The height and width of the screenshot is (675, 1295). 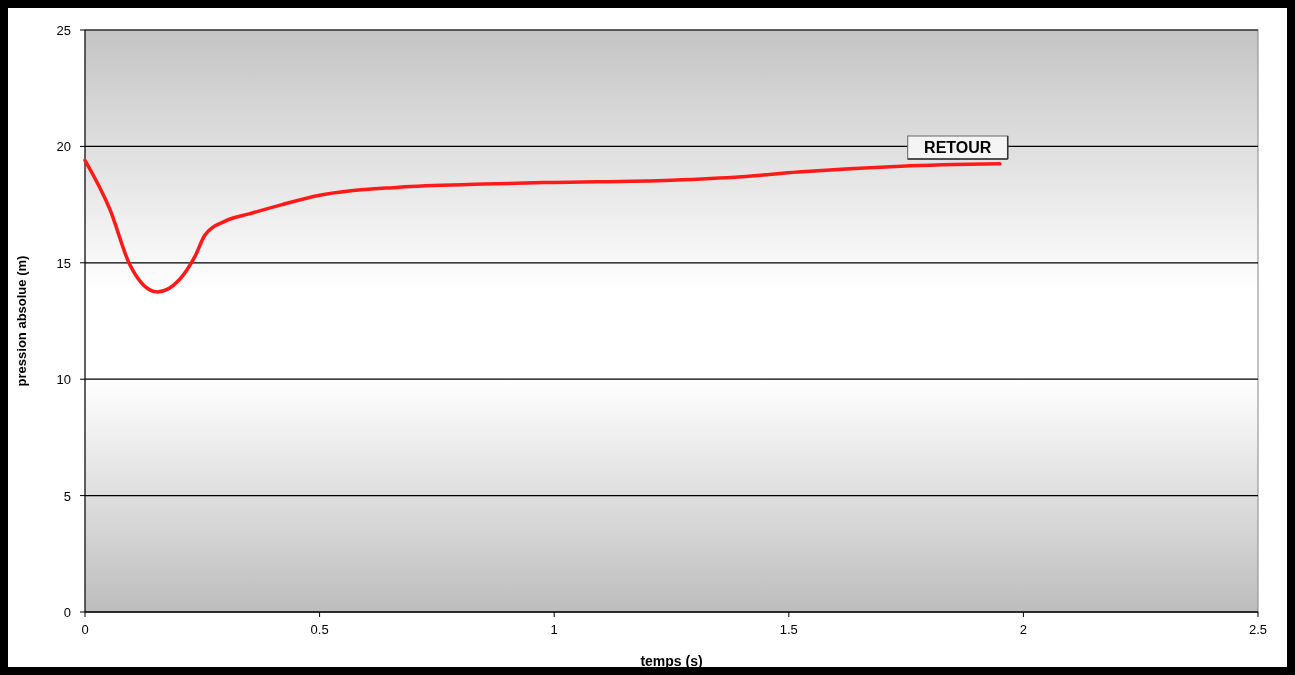 What do you see at coordinates (67, 496) in the screenshot?
I see `y-tick-label: 5` at bounding box center [67, 496].